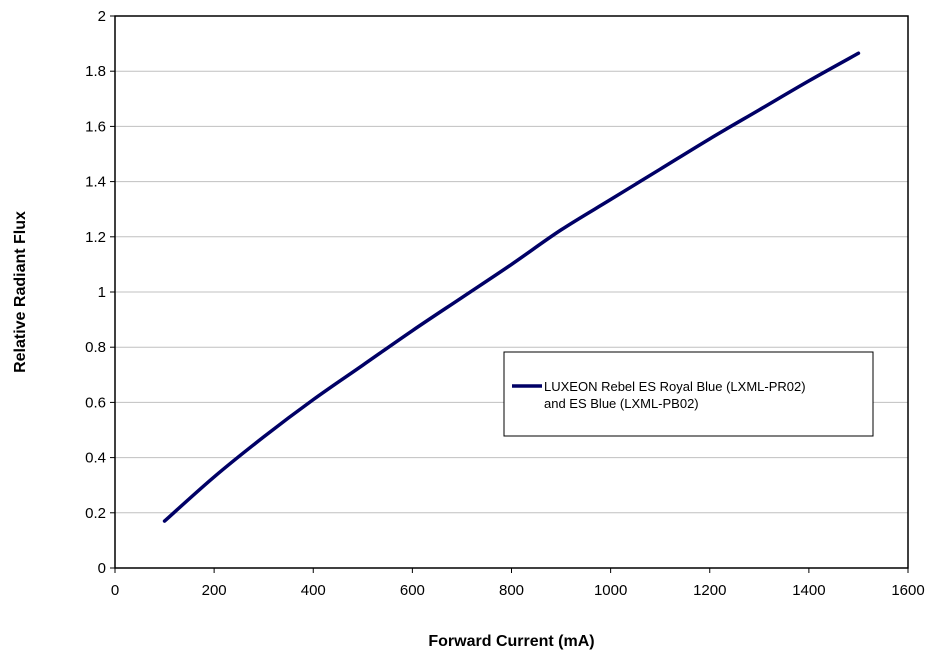 This screenshot has height=654, width=935. I want to click on y-tick-label: 1.8, so click(95, 71).